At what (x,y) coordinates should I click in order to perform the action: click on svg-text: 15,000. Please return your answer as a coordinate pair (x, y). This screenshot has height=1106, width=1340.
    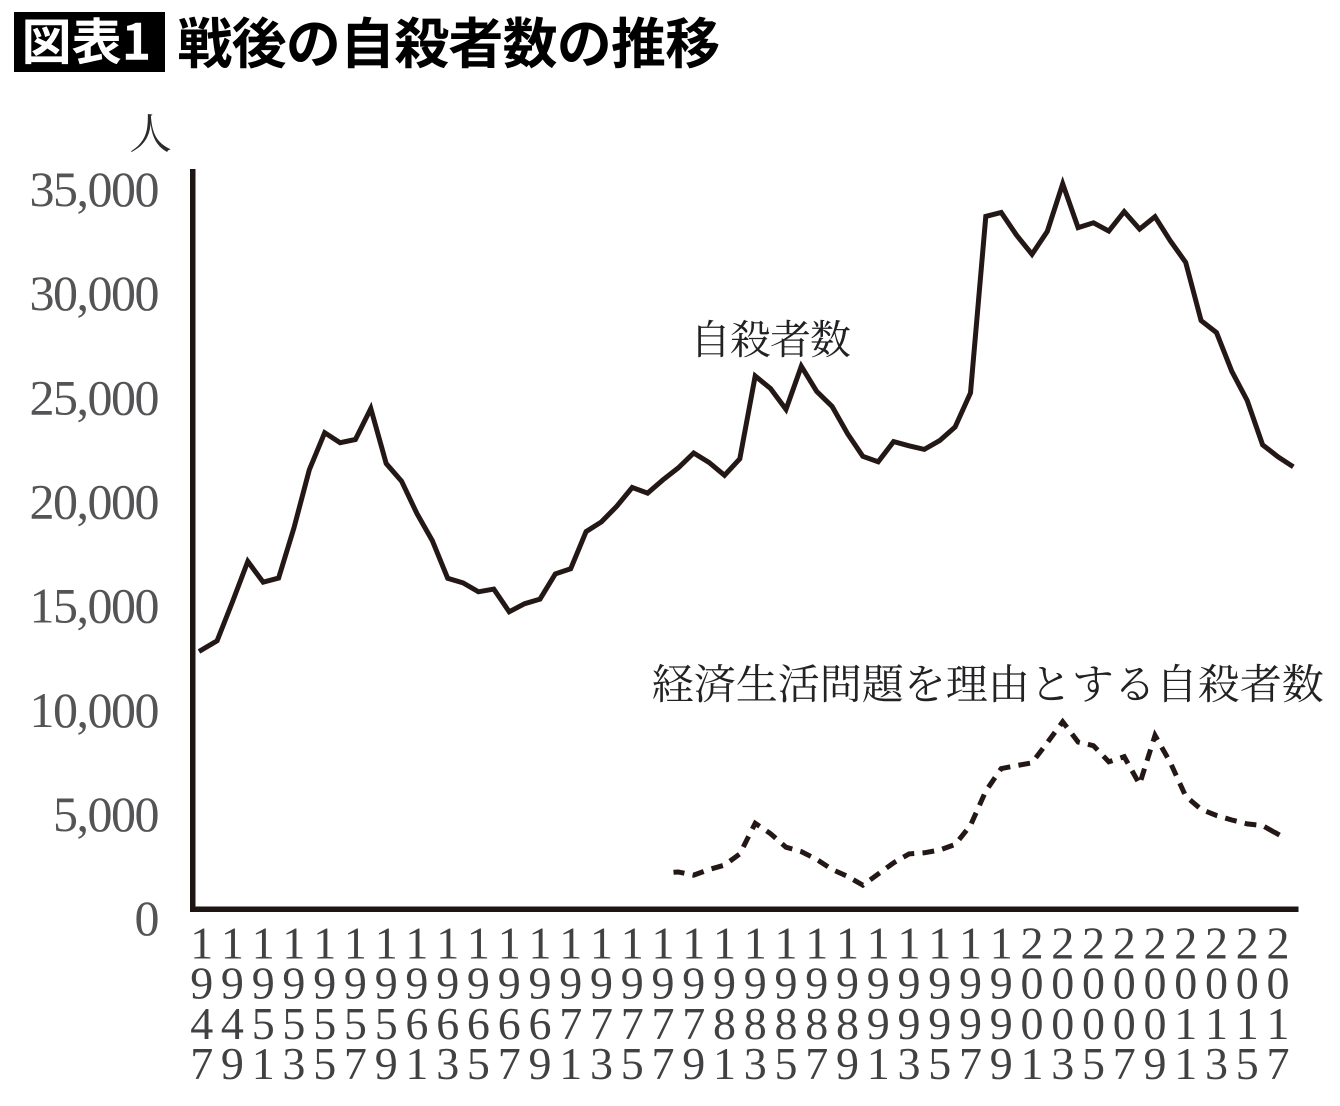
    Looking at the image, I should click on (94, 606).